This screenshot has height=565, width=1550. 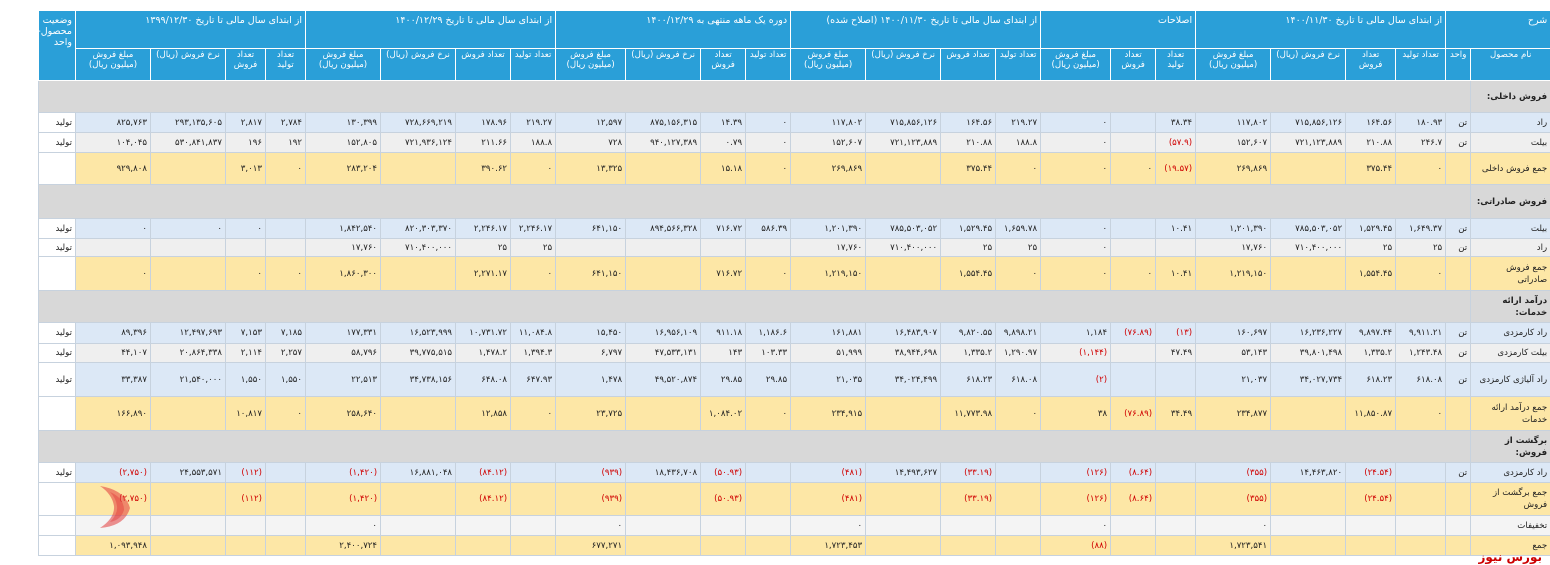 What do you see at coordinates (1133, 472) in the screenshot?
I see `cell: (۸.۶۴)` at bounding box center [1133, 472].